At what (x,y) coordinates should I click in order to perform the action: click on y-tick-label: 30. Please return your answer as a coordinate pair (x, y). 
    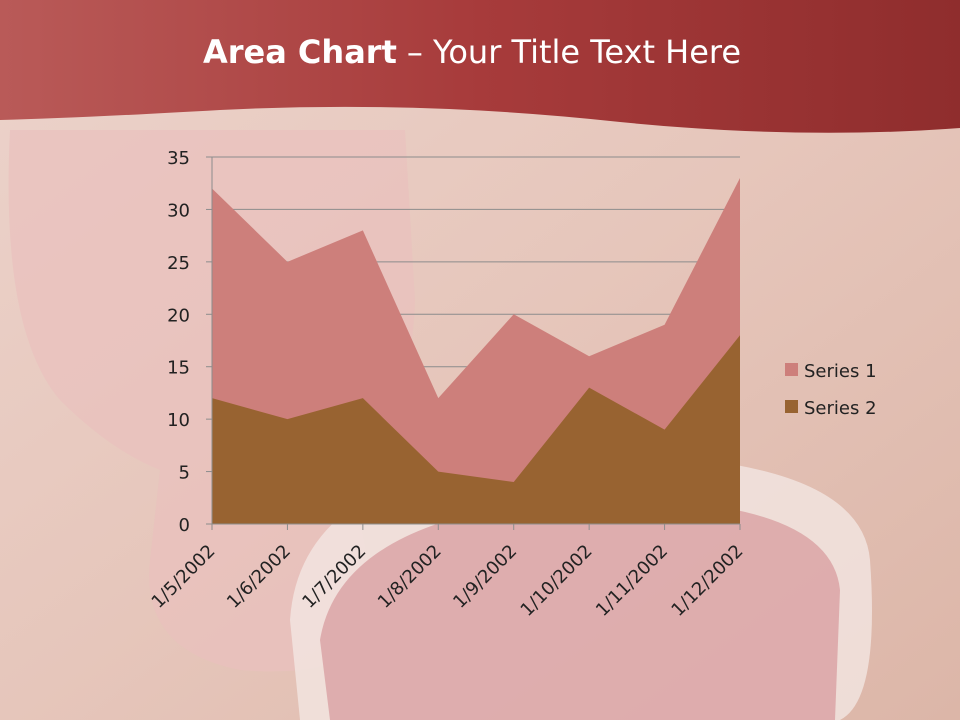
    Looking at the image, I should click on (178, 210).